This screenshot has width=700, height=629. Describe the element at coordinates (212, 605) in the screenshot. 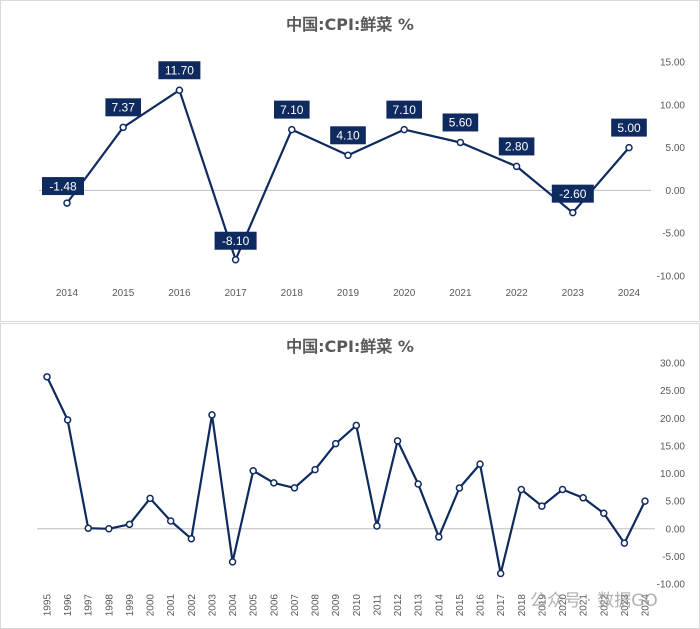

I see `x-tick-label: 2003` at that location.